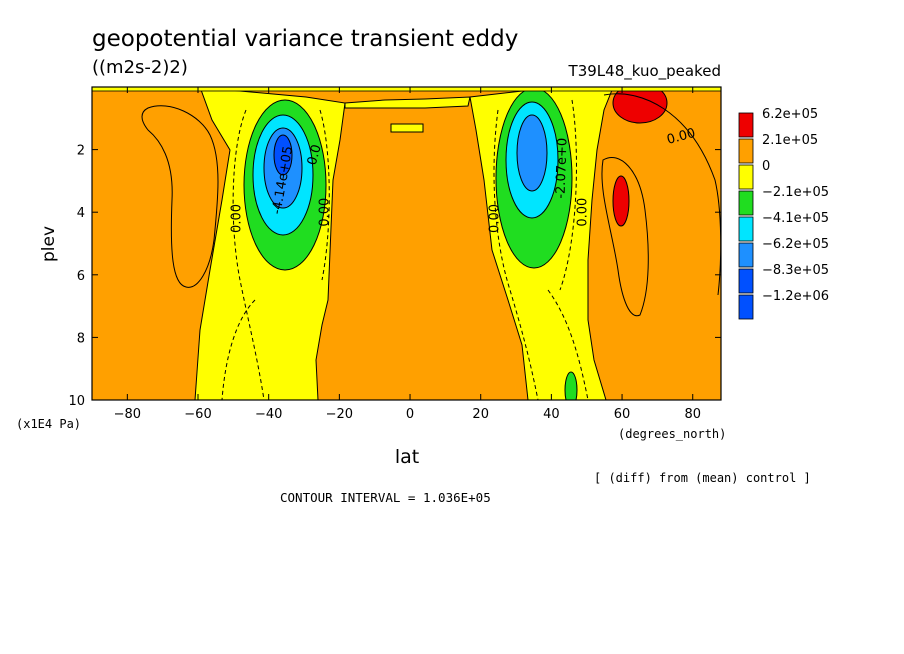  What do you see at coordinates (81, 151) in the screenshot?
I see `y-tick-label: 2` at bounding box center [81, 151].